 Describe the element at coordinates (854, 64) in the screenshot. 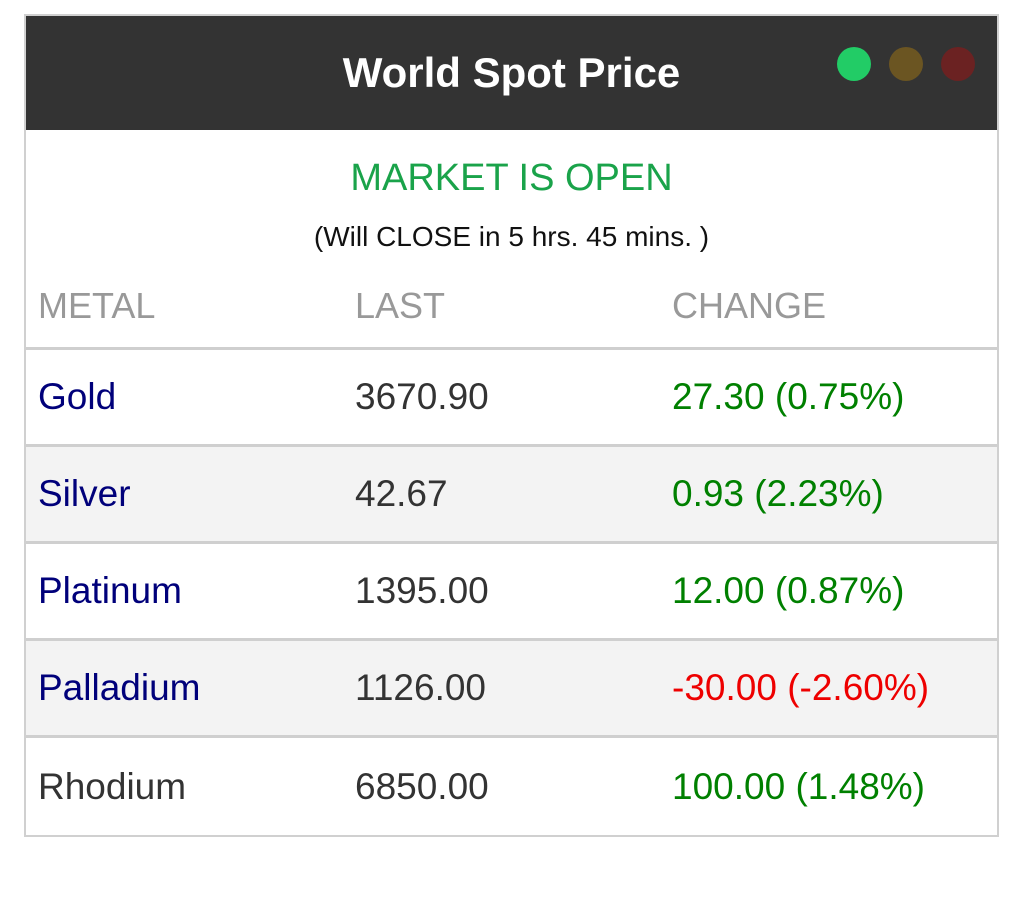

I see `green-dot-icon` at that location.